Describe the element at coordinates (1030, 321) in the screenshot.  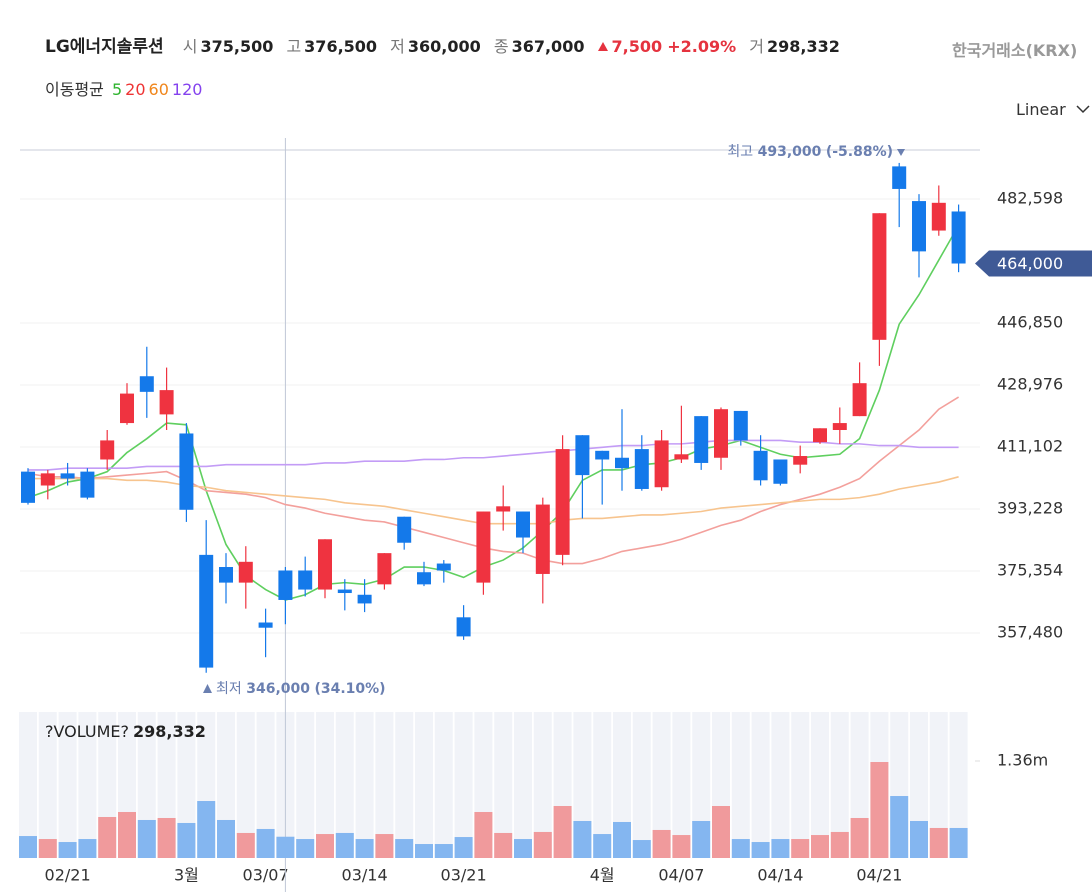
I see `y-tick-label: 446,850` at that location.